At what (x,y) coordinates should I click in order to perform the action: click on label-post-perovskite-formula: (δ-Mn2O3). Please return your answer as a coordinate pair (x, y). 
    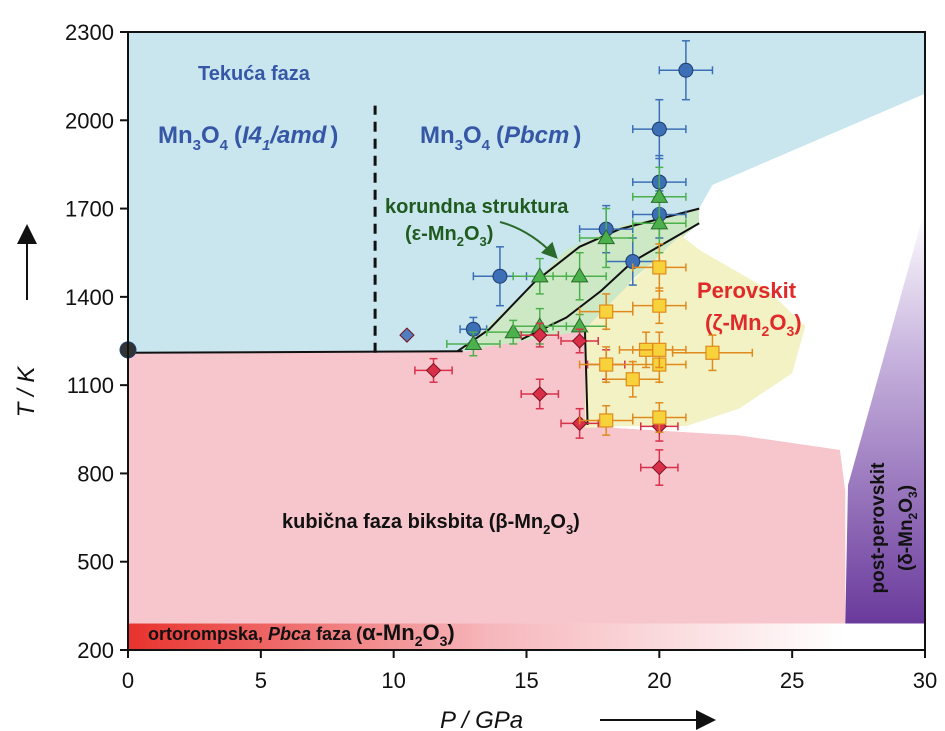
    Looking at the image, I should click on (908, 528).